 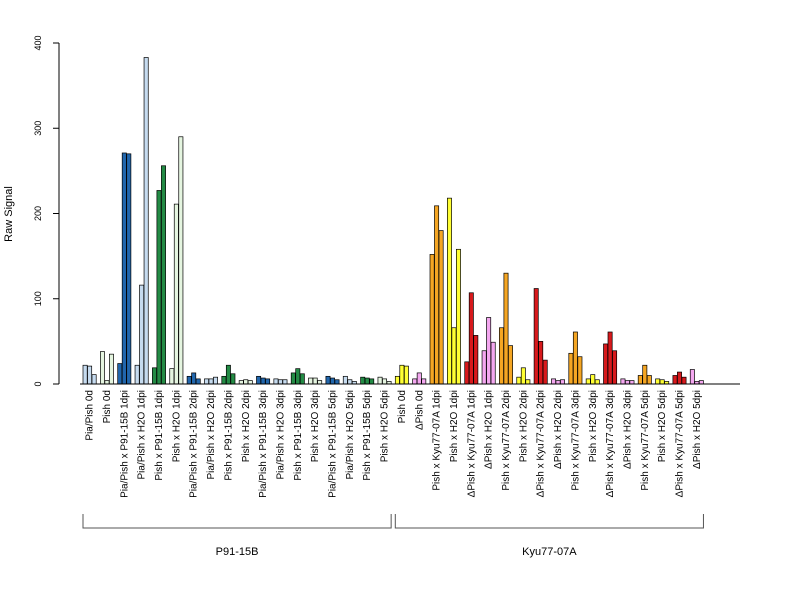 What do you see at coordinates (506, 440) in the screenshot?
I see `x-tick-label: Pish x Kyu77-07A 2dpi` at bounding box center [506, 440].